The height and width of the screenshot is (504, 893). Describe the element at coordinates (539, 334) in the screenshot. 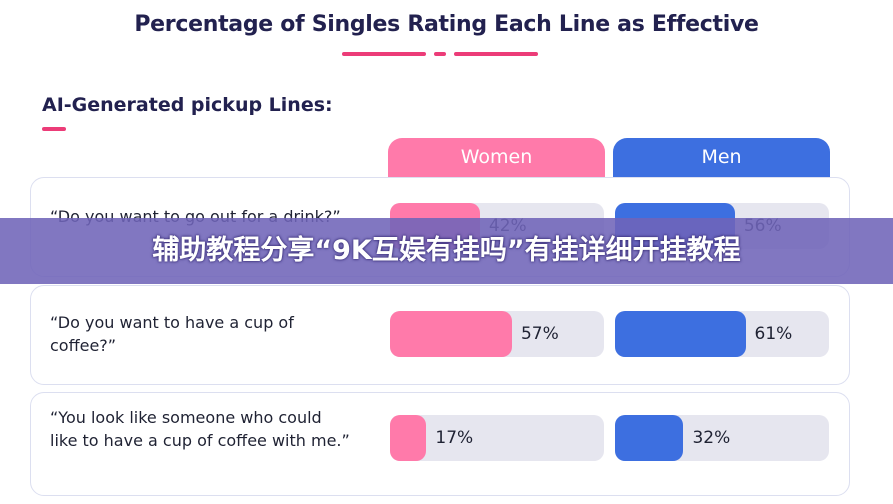

I see `row-2-women-label: 57%` at that location.